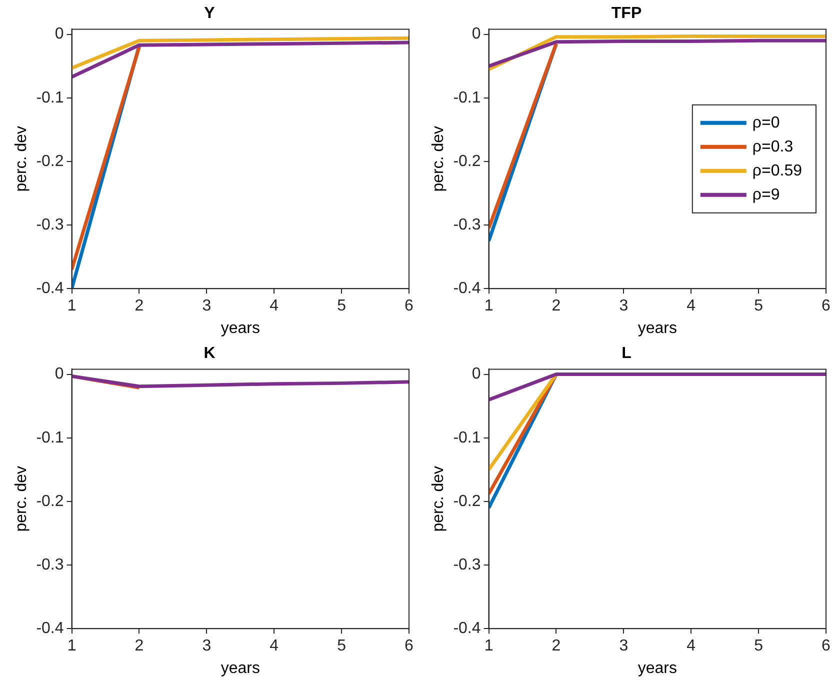  Describe the element at coordinates (777, 171) in the screenshot. I see `legend-label: ρ=0.59` at that location.